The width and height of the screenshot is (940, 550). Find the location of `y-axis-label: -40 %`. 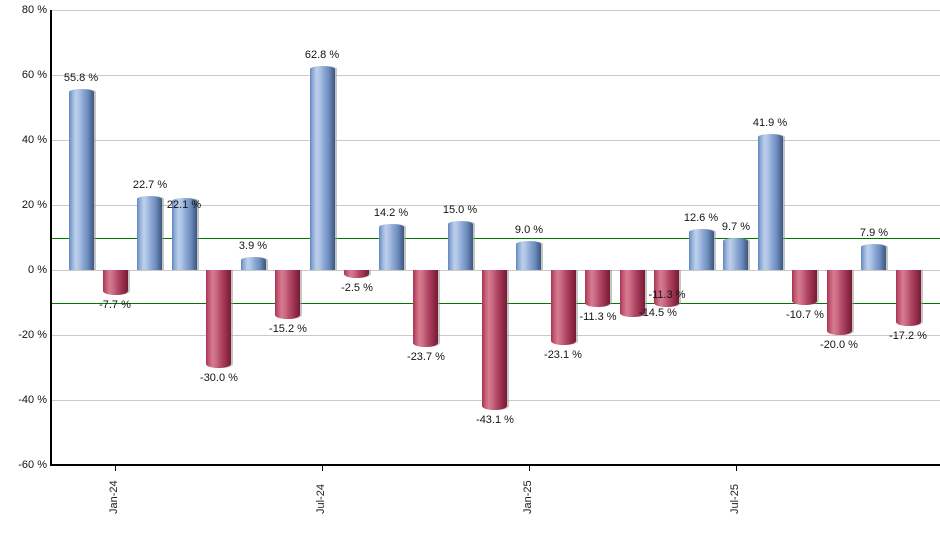

y-axis-label: -40 % is located at coordinates (32, 400).